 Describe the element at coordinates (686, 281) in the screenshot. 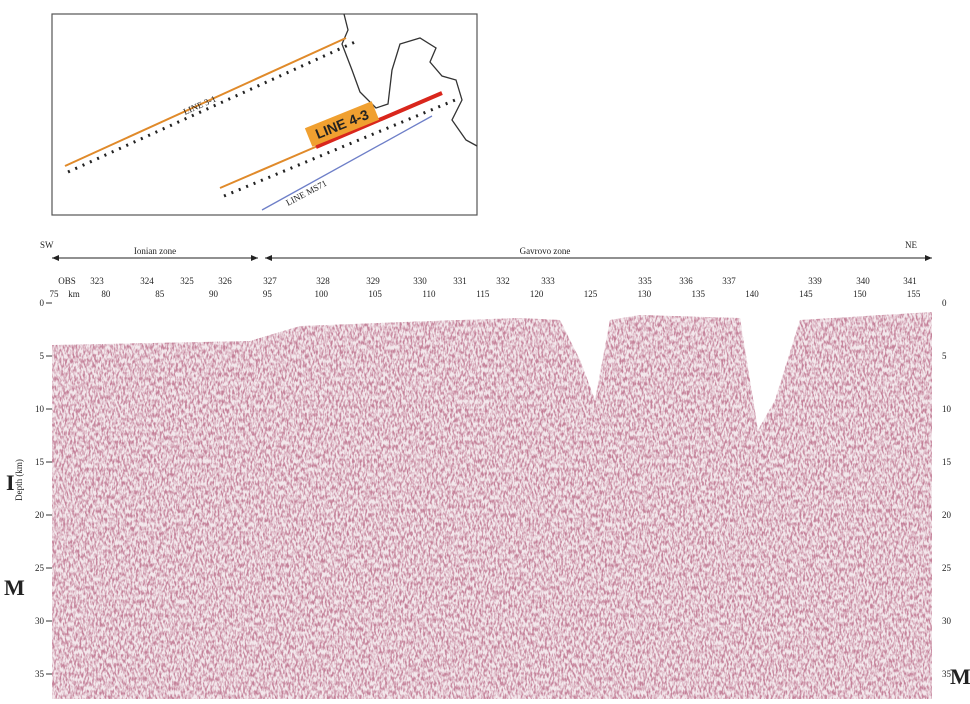

I see `obs-label: 336` at that location.